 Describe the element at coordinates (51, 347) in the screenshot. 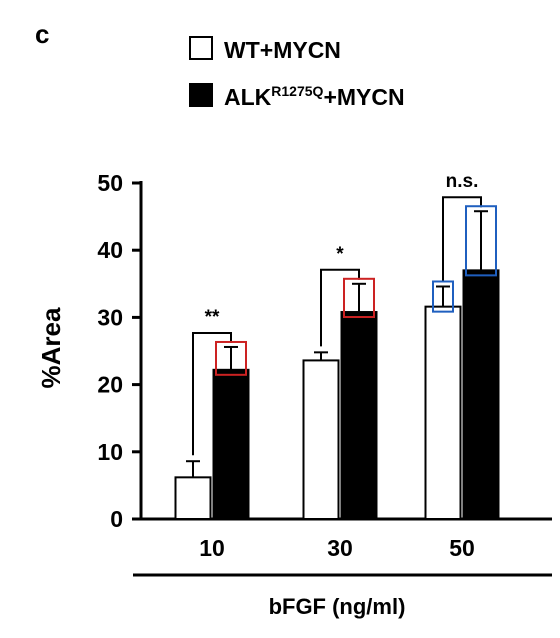

I see `y-axis-title: %Area` at that location.